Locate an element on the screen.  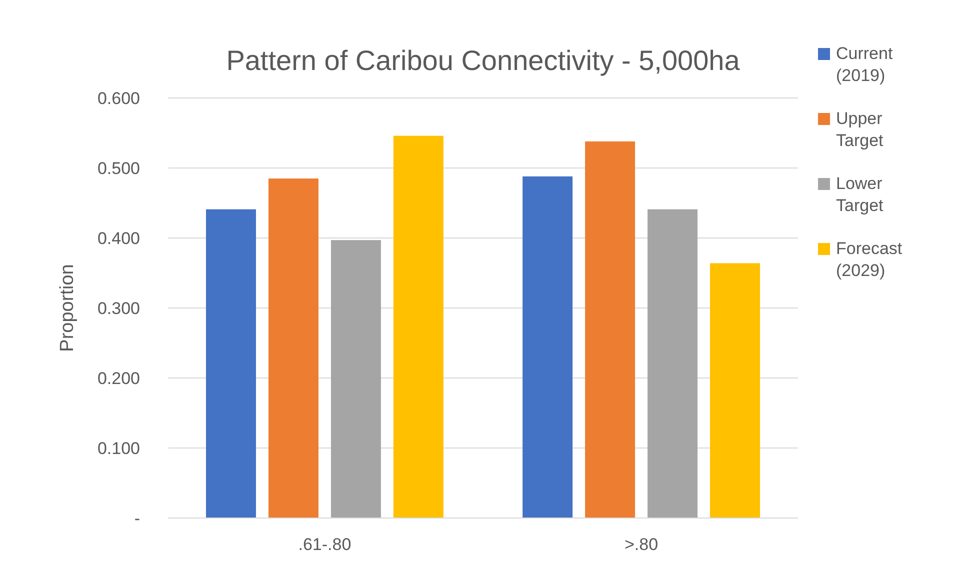
y-axis-title: Proportion is located at coordinates (67, 308).